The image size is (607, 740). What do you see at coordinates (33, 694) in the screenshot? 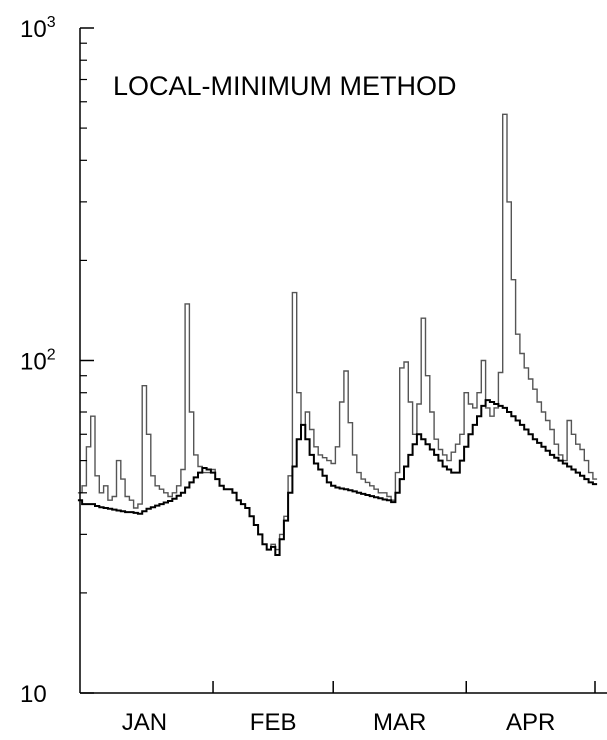
I see `y-tick-label: 10` at bounding box center [33, 694].